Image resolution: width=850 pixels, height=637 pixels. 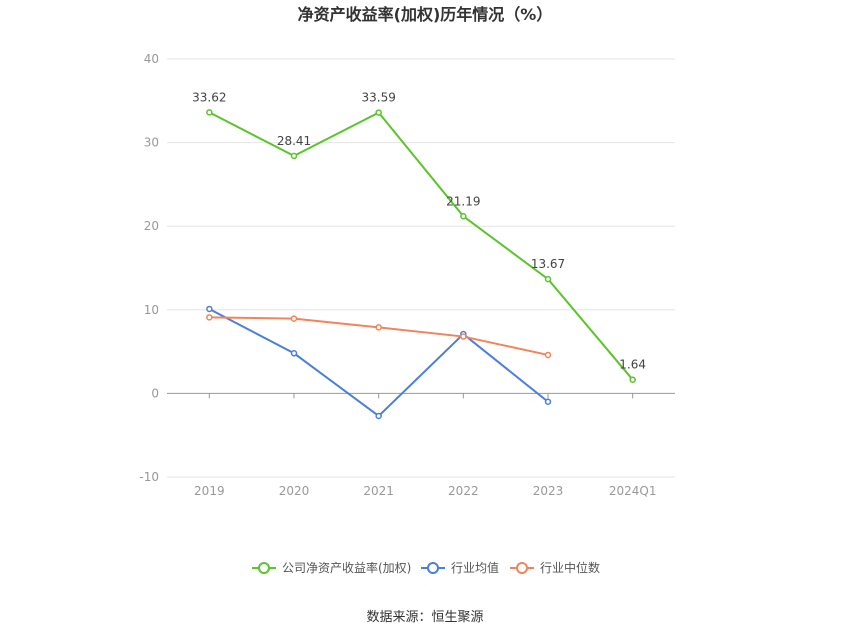 I want to click on legend-label: 行业中位数, so click(x=570, y=567).